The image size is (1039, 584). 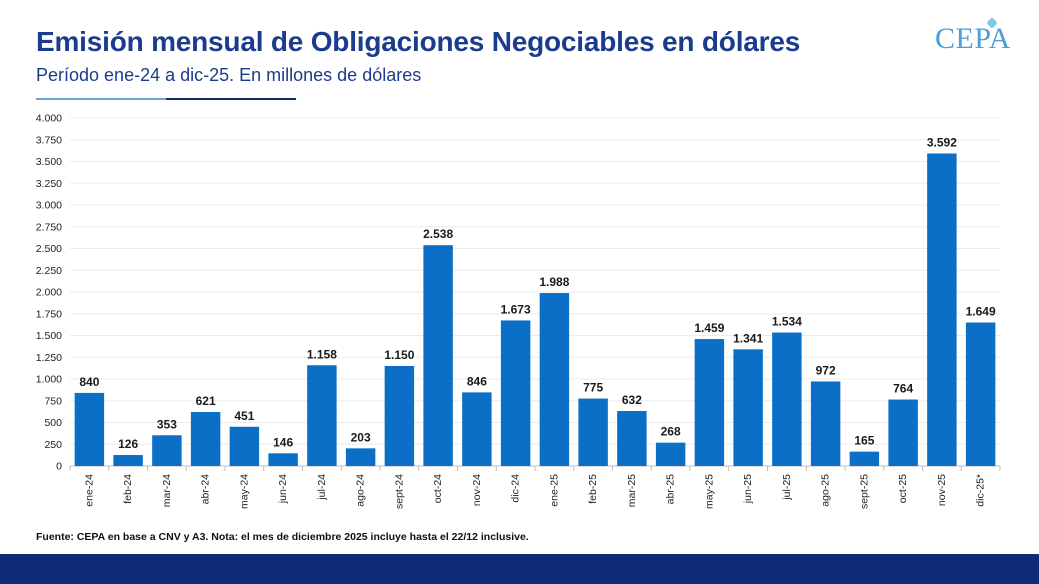 What do you see at coordinates (89, 490) in the screenshot?
I see `x-tick-label: ene-24` at bounding box center [89, 490].